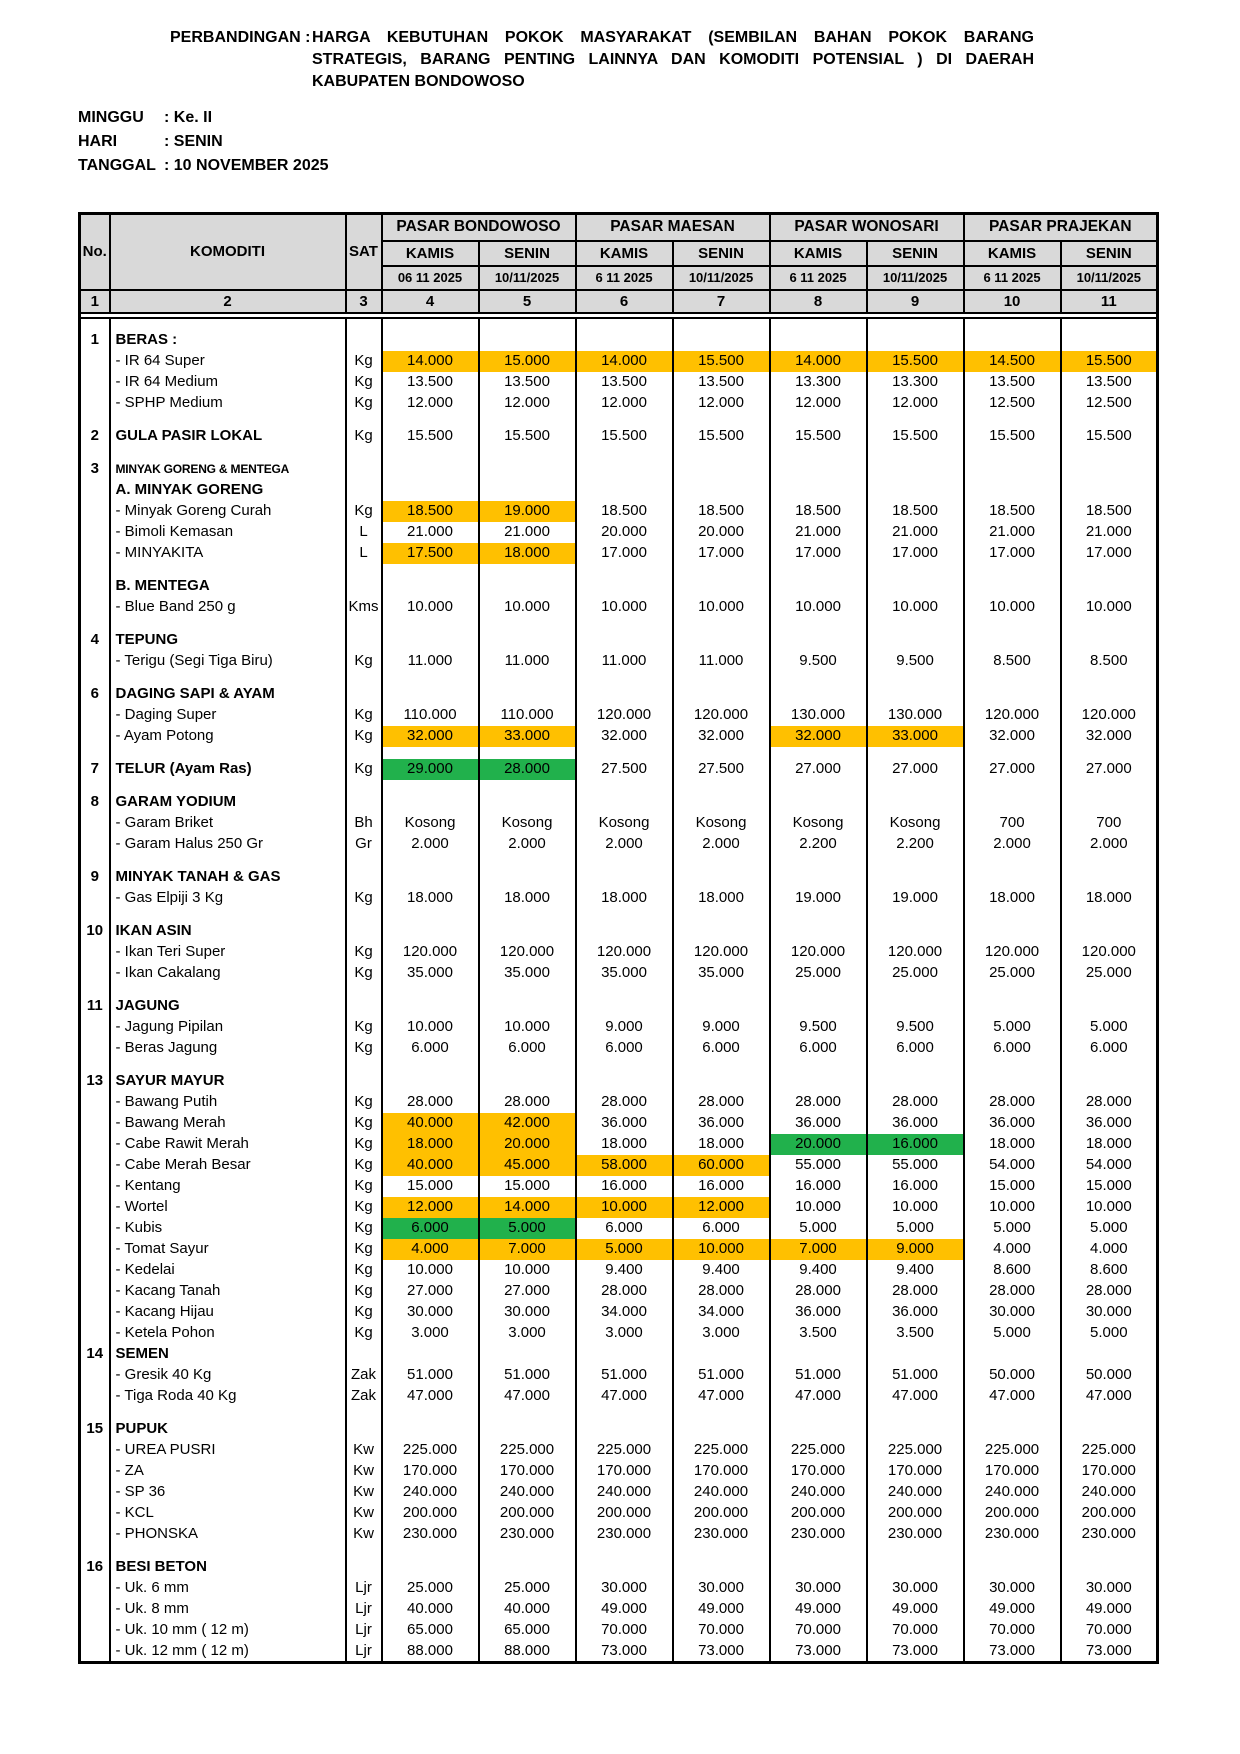  Describe the element at coordinates (227, 877) in the screenshot. I see `commodity-cell: MINYAK TANAH & GAS` at that location.